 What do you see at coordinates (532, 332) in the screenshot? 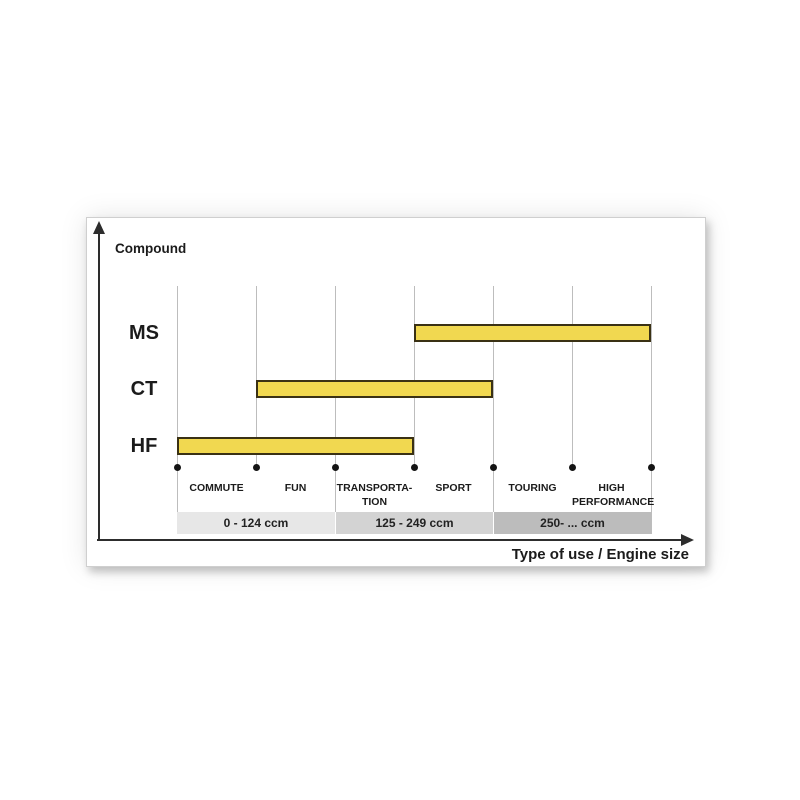
I see `compound-bar-ms` at bounding box center [532, 332].